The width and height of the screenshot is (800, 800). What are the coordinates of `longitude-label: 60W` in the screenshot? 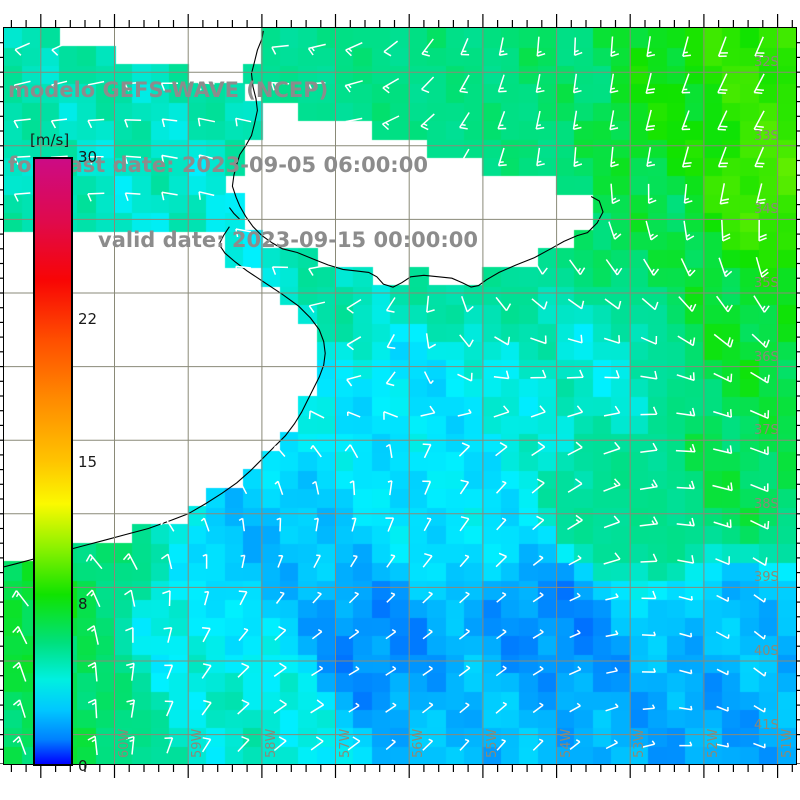 It's located at (124, 743).